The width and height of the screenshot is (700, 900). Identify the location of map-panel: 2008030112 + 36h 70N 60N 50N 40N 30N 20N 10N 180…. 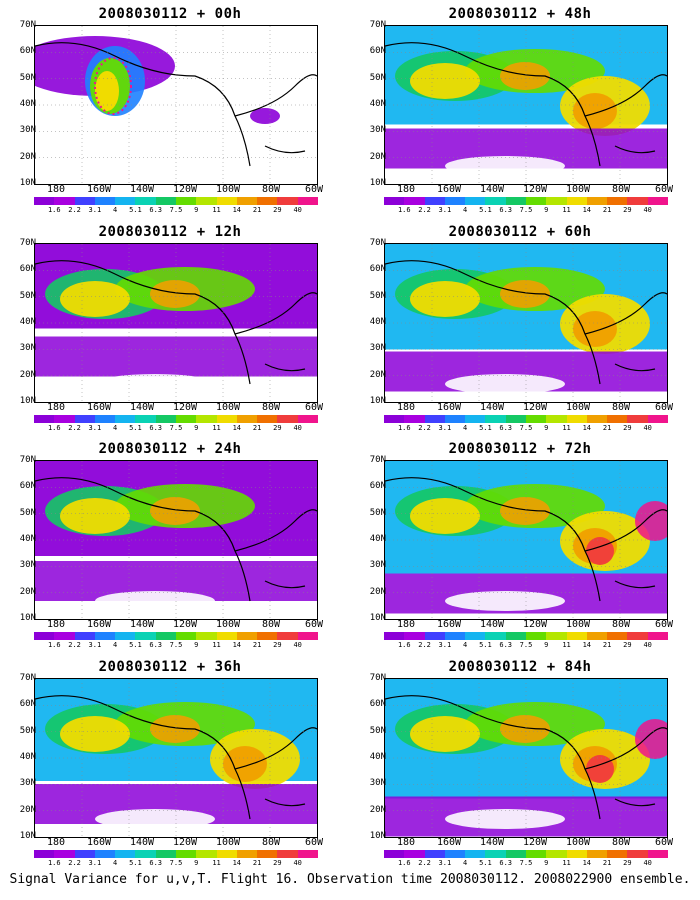
(171, 764).